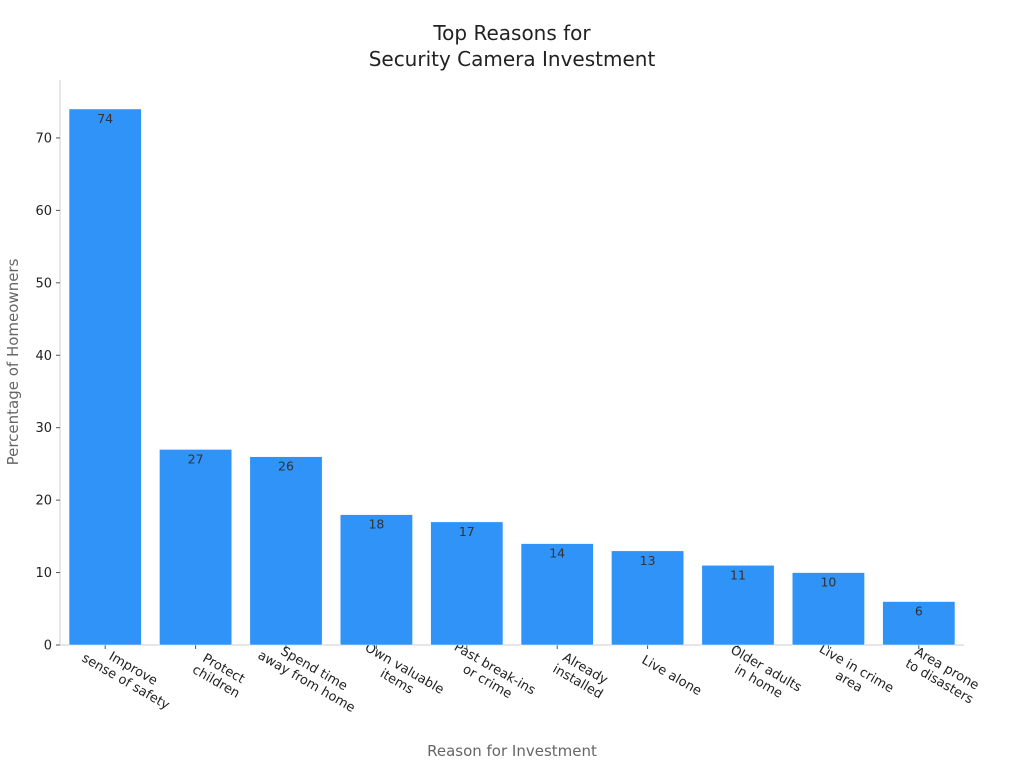 The width and height of the screenshot is (1024, 768). What do you see at coordinates (286, 466) in the screenshot?
I see `bar-value-label: 26` at bounding box center [286, 466].